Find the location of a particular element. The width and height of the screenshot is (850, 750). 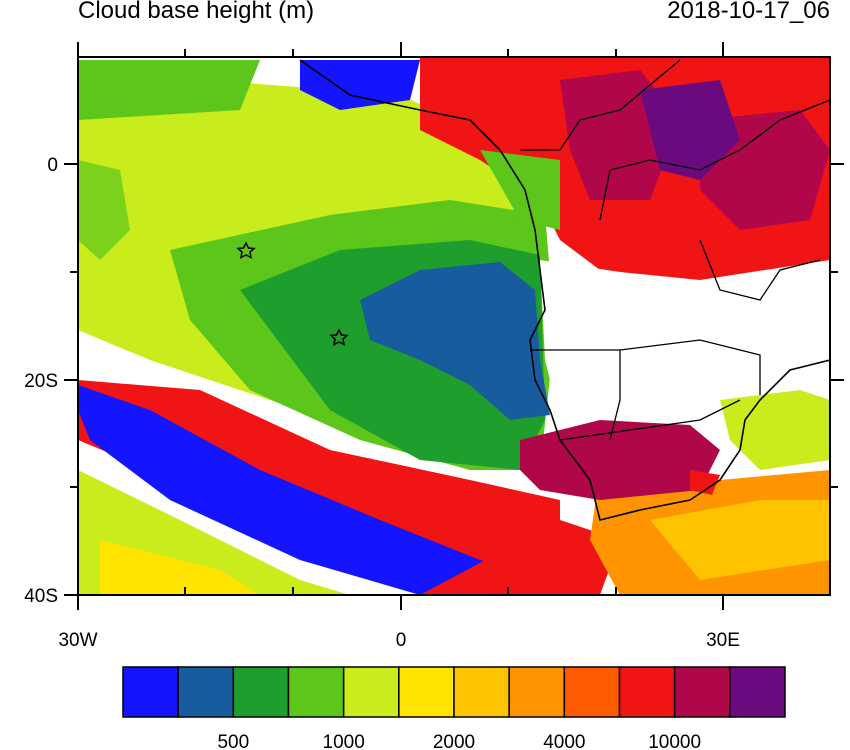

colorbar-label: 10000 is located at coordinates (674, 741).